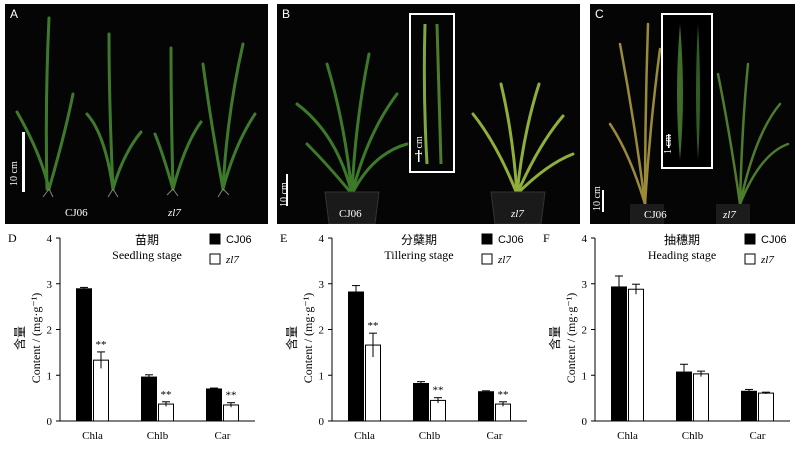 The height and width of the screenshot is (455, 800). What do you see at coordinates (546, 238) in the screenshot?
I see `panel-letter: F` at bounding box center [546, 238].